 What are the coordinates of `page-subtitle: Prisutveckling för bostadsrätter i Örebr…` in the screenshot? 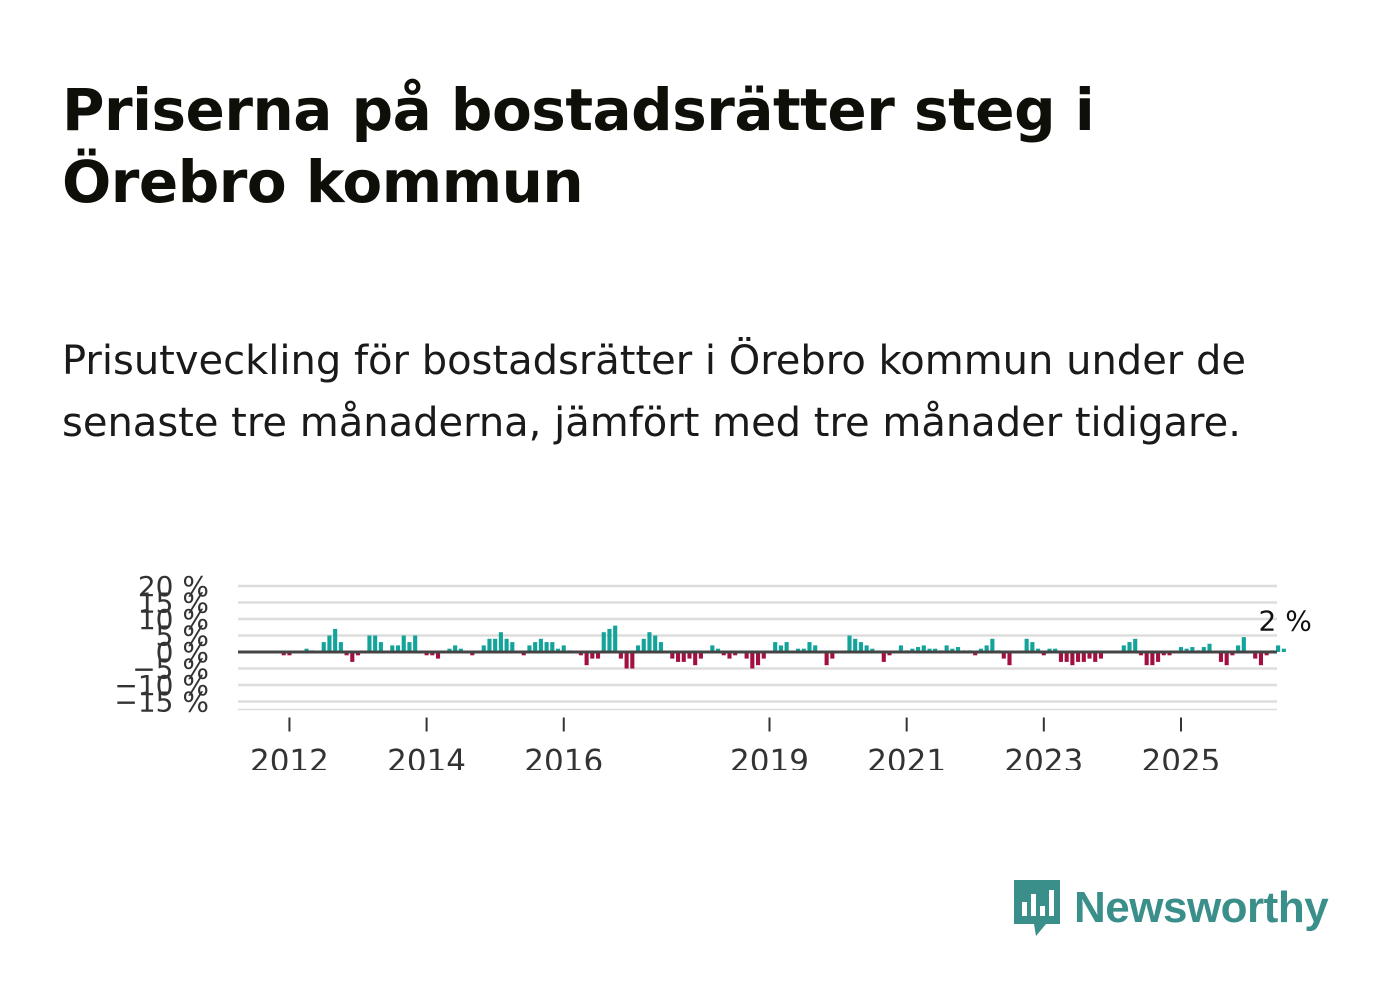 It's located at (654, 392).